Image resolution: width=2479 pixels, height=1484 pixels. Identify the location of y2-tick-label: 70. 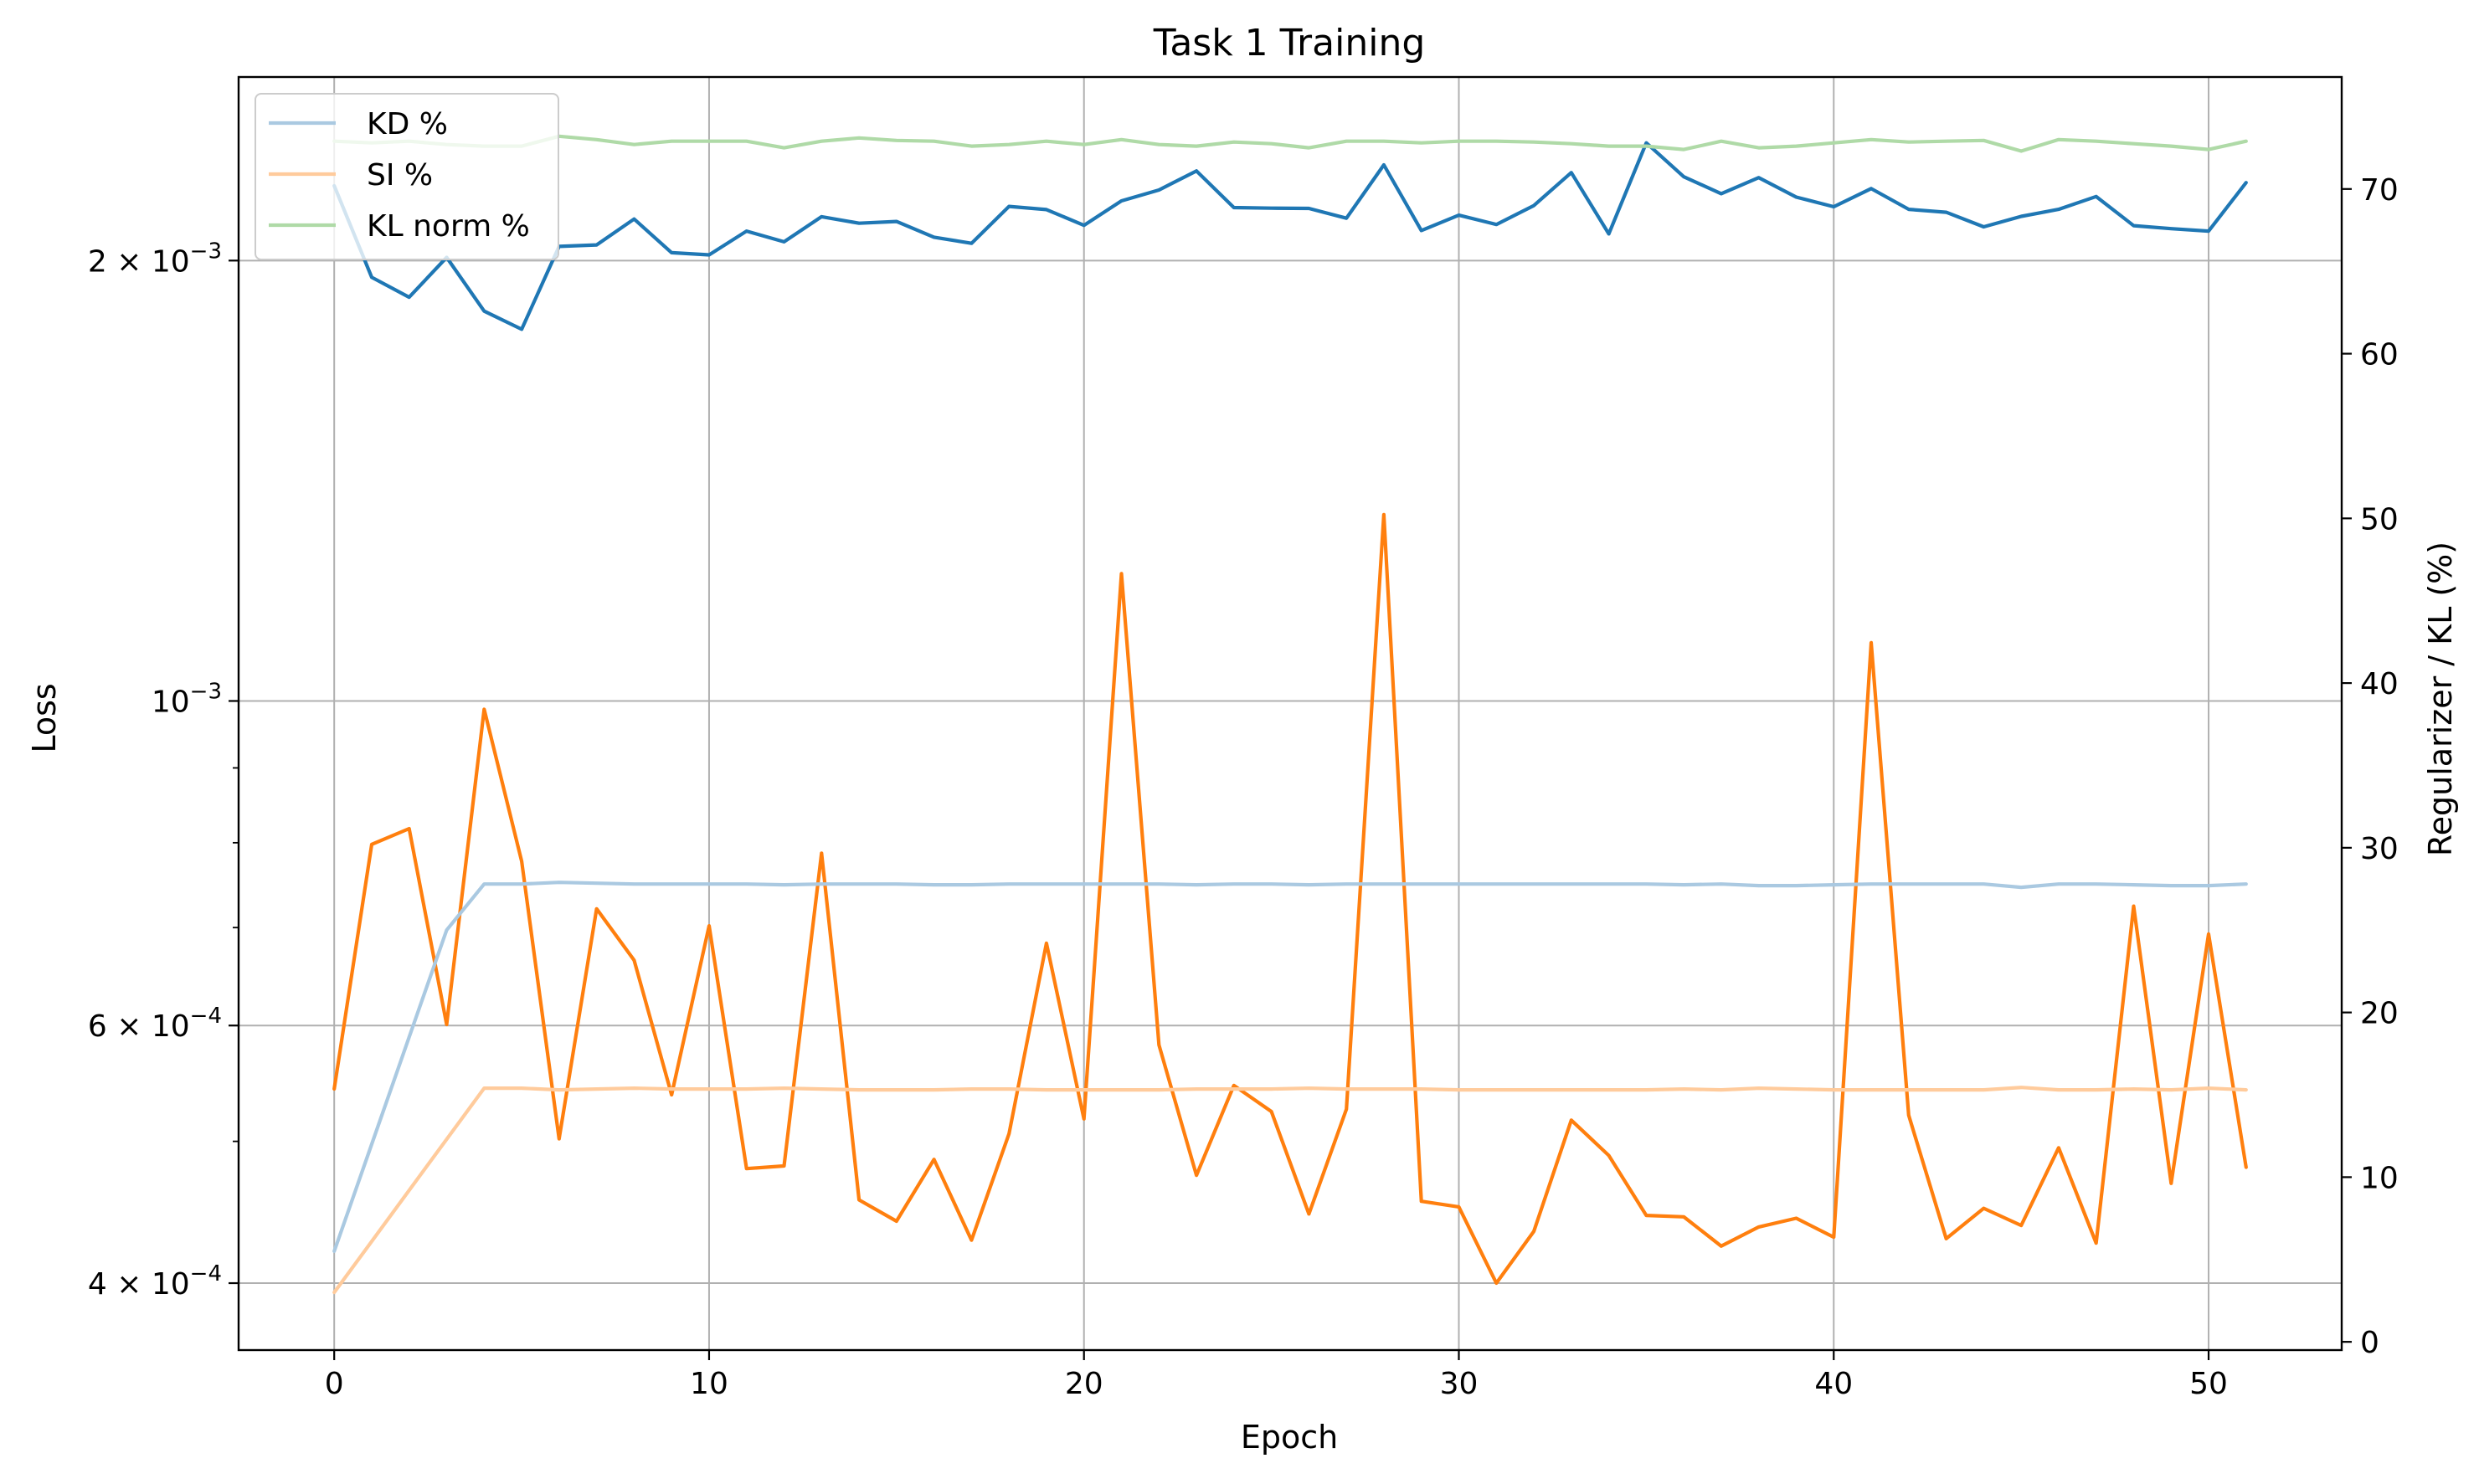
(2379, 190).